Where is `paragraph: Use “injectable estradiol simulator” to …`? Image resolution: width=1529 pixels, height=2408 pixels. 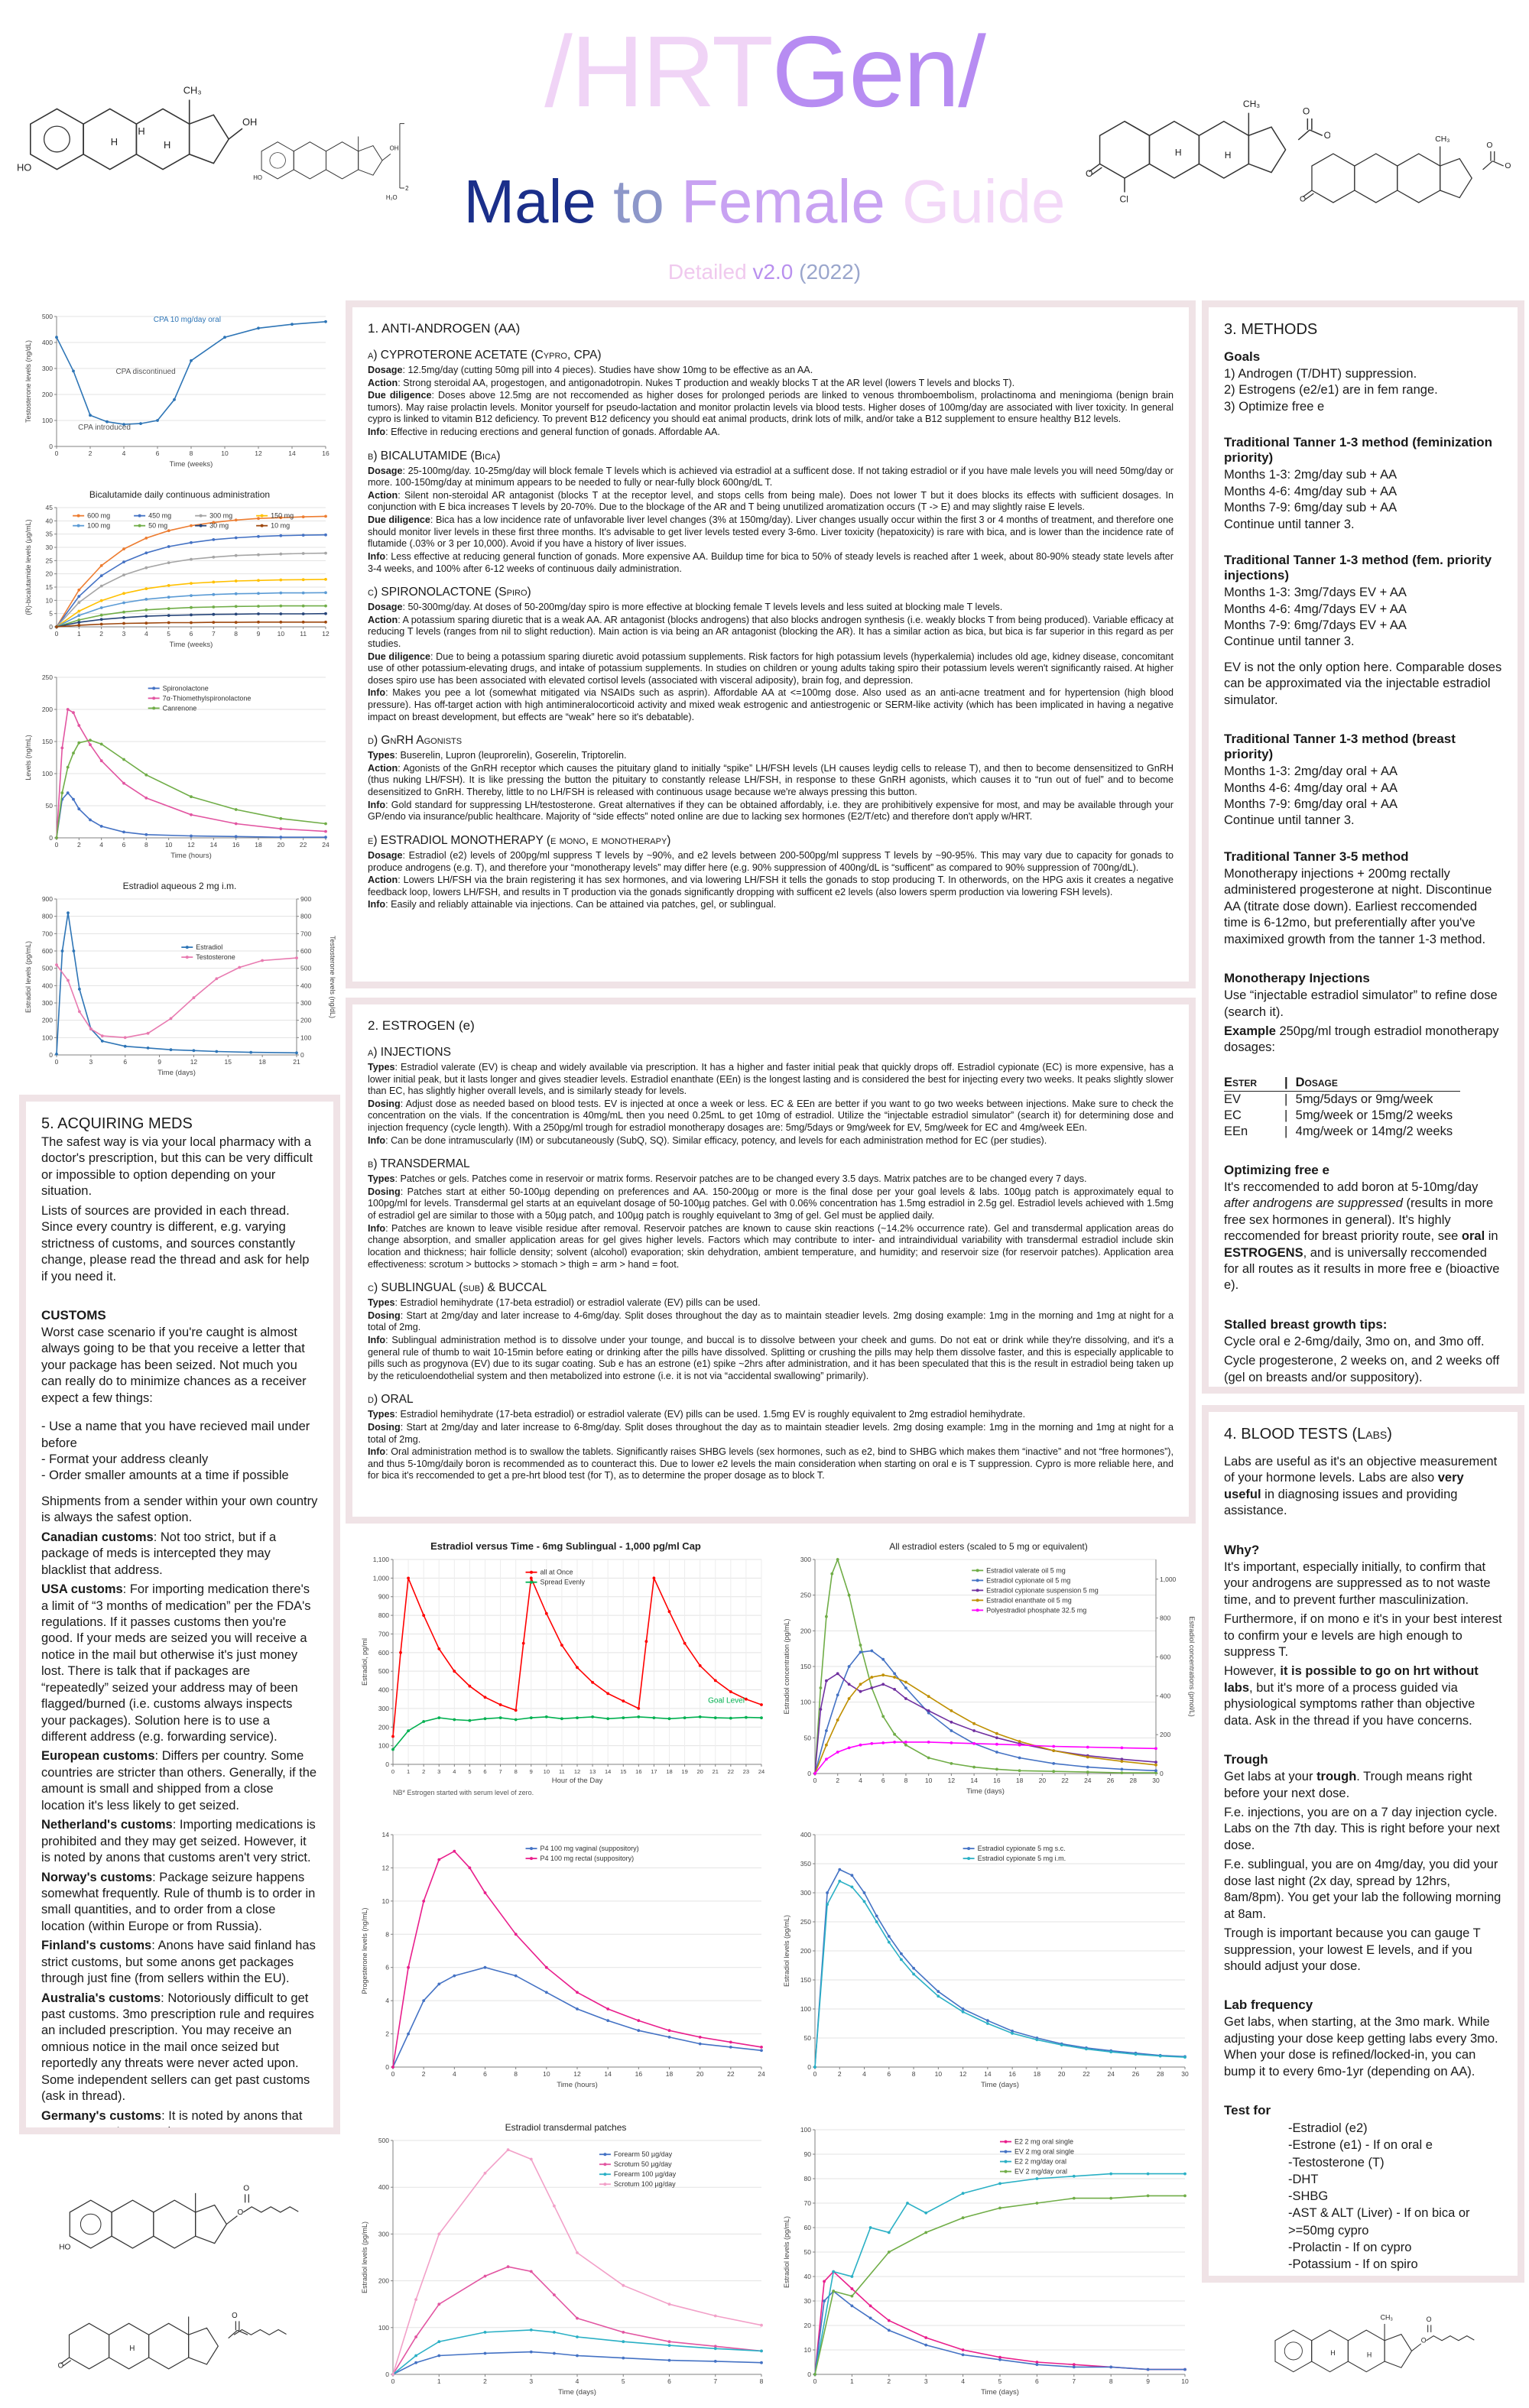
paragraph: Use “injectable estradiol simulator” to … is located at coordinates (1361, 1004).